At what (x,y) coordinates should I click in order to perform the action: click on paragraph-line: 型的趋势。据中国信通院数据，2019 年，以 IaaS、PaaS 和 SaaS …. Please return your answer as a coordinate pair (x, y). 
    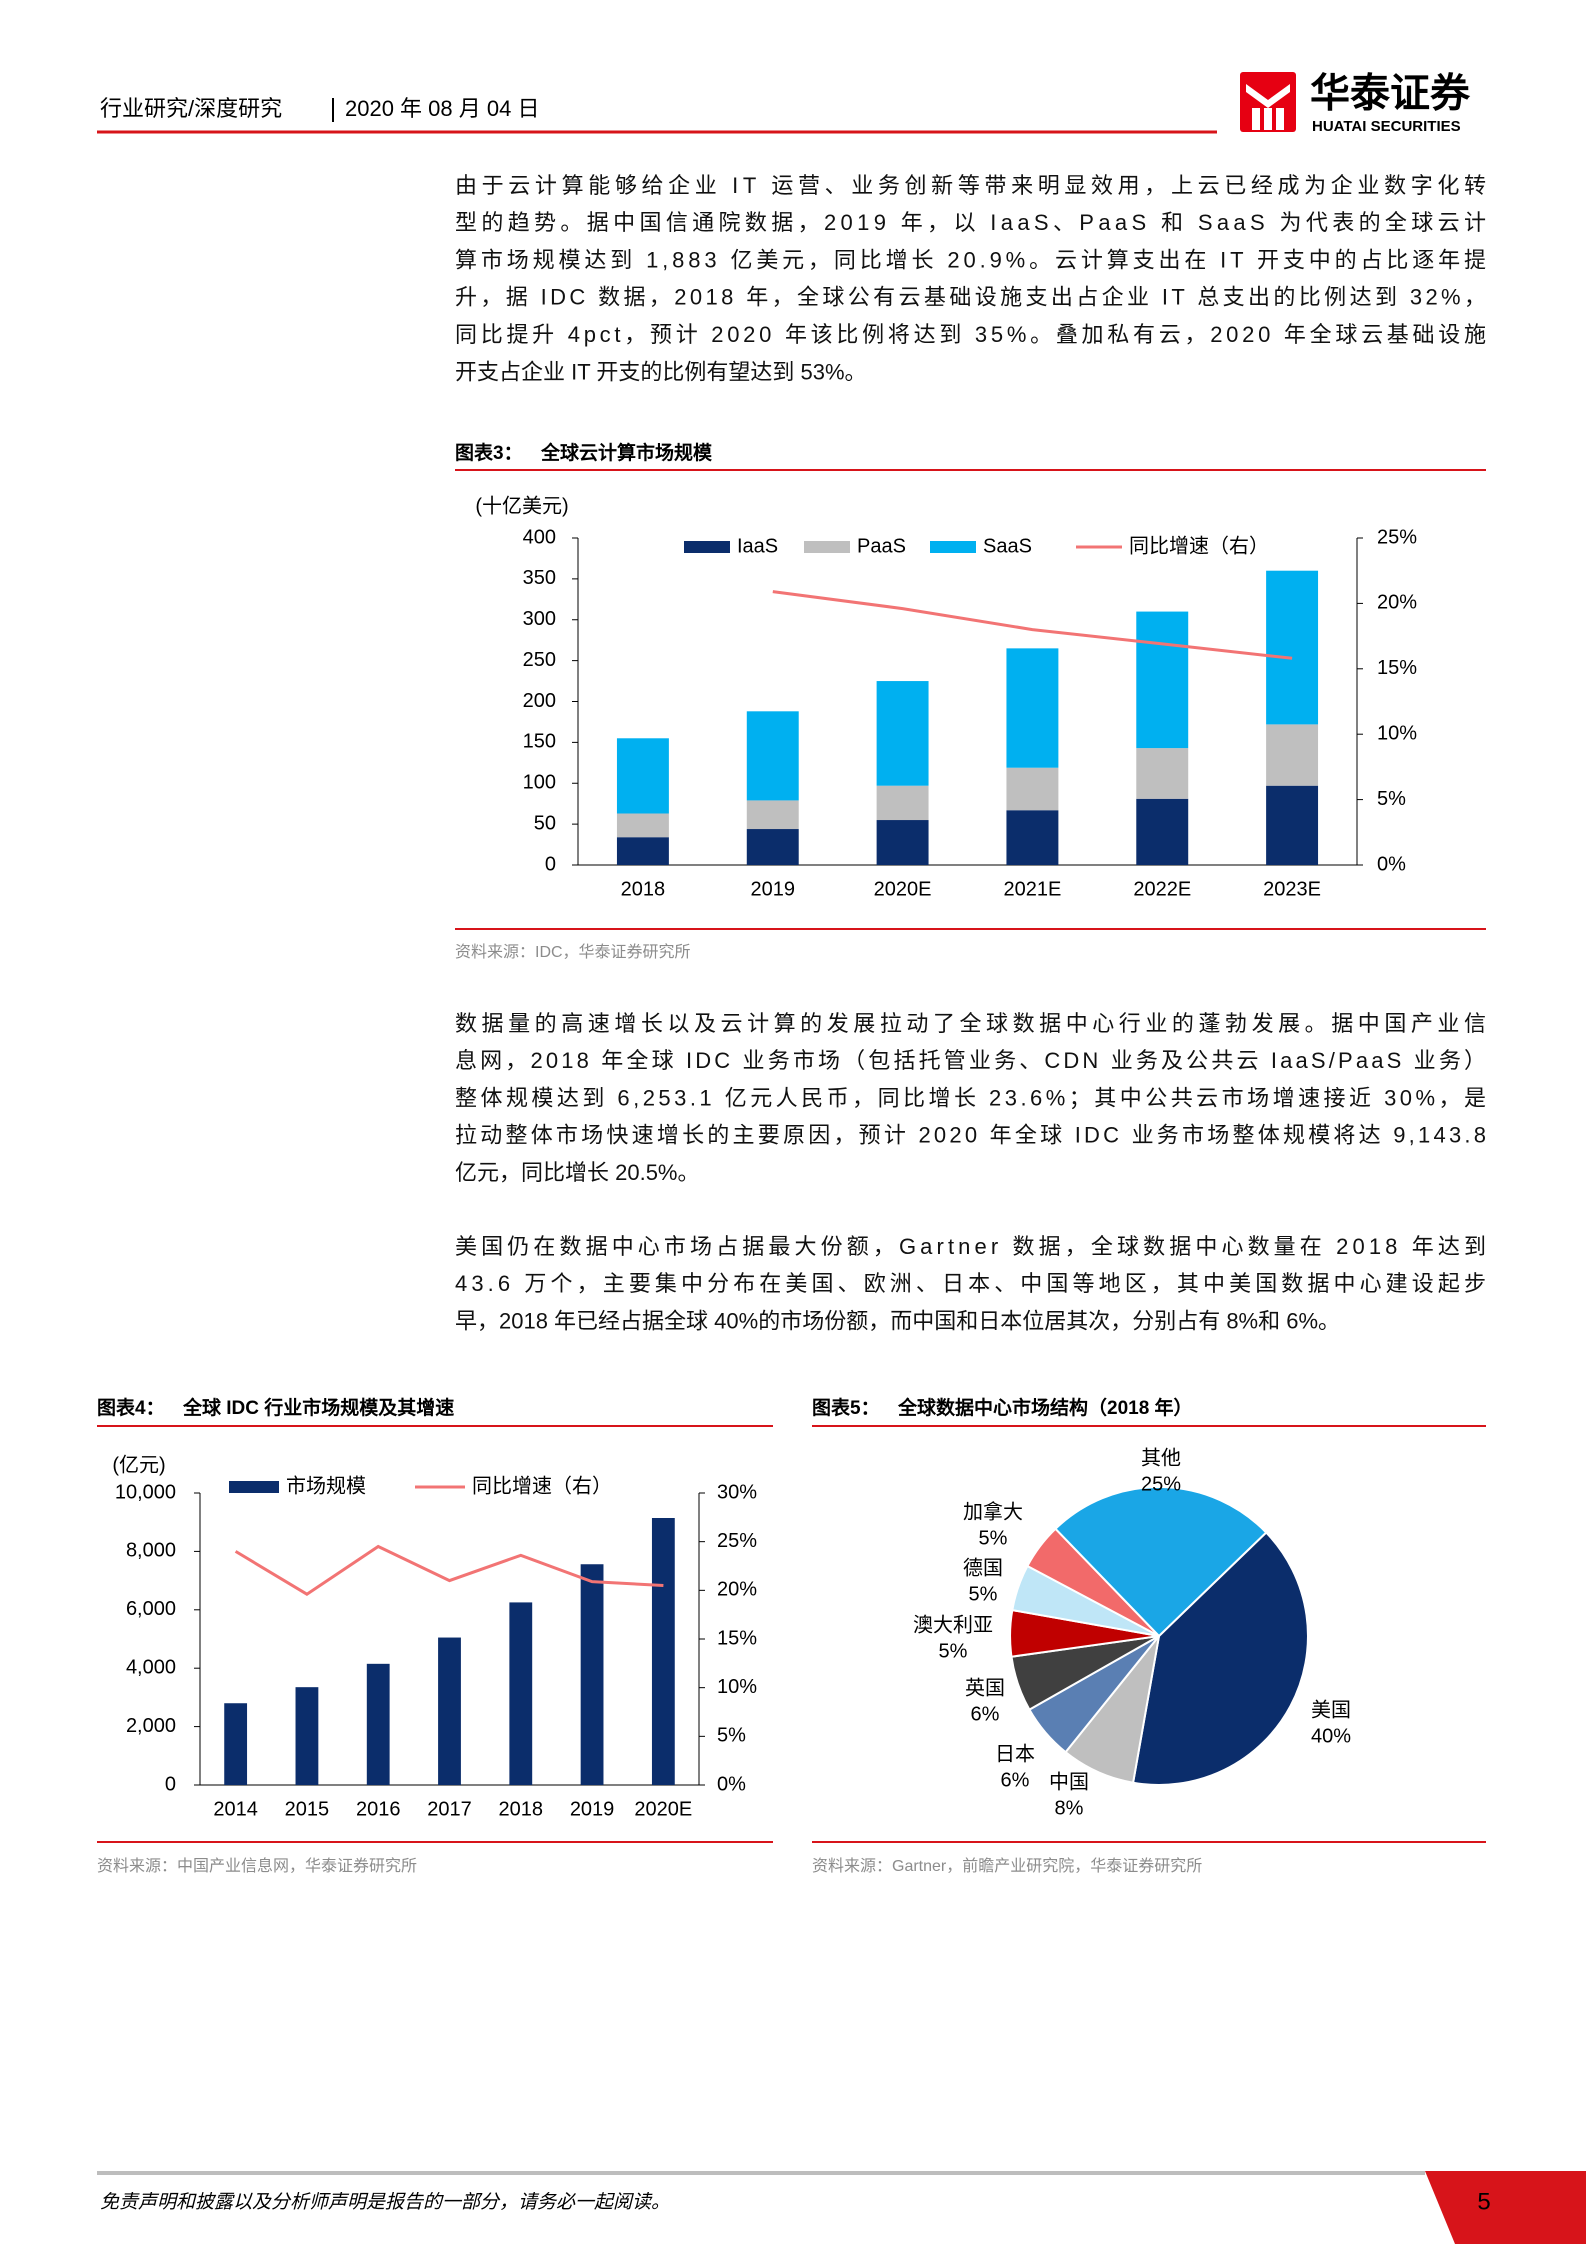
    Looking at the image, I should click on (970, 222).